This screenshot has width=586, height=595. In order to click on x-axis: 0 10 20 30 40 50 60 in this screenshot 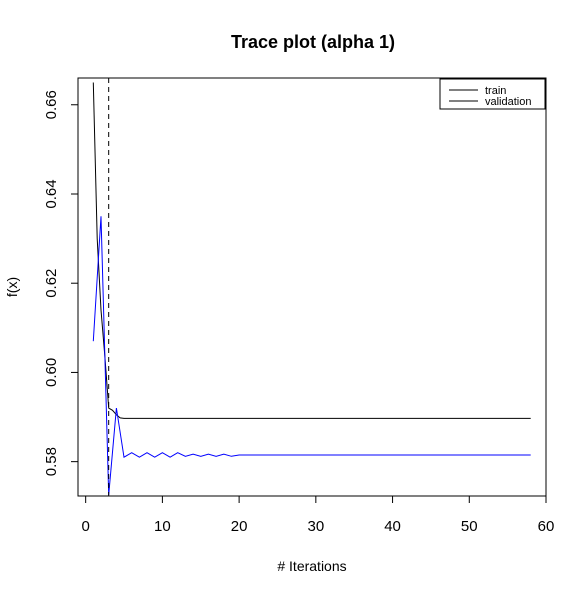, I will do `click(318, 515)`.